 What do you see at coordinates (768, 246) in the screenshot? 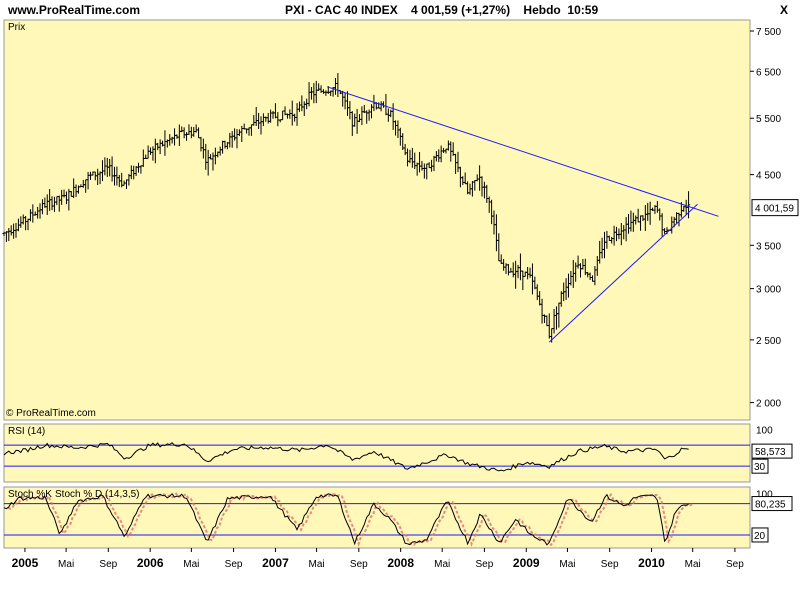
I see `price-tick-label: 3 500` at bounding box center [768, 246].